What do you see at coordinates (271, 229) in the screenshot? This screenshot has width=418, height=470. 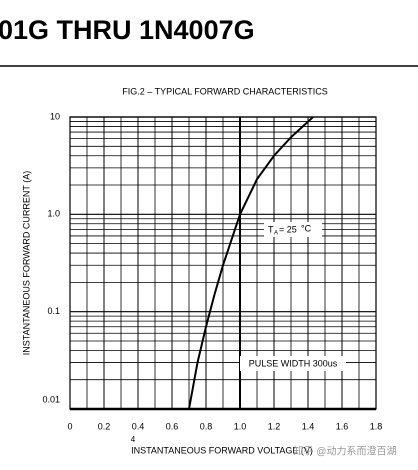 I see `annotation: T` at bounding box center [271, 229].